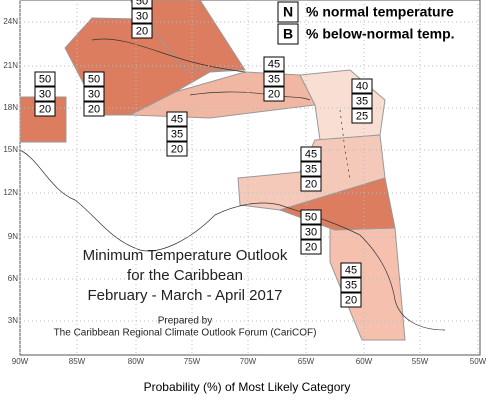  What do you see at coordinates (185, 255) in the screenshot?
I see `title-line: Minimum Temperature Outlook` at bounding box center [185, 255].